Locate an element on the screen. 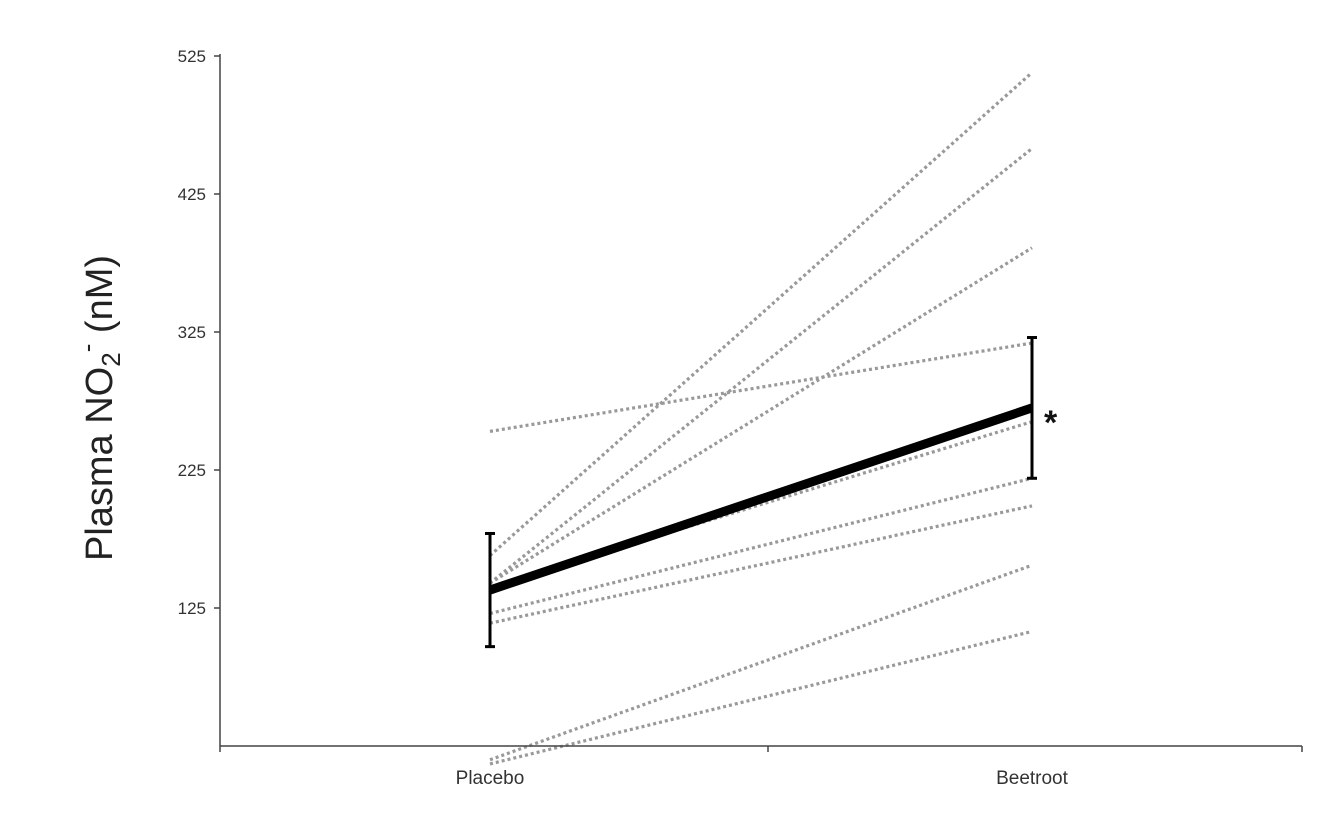 Image resolution: width=1334 pixels, height=821 pixels. x-ticks: Placebo Beetroot is located at coordinates (761, 767).